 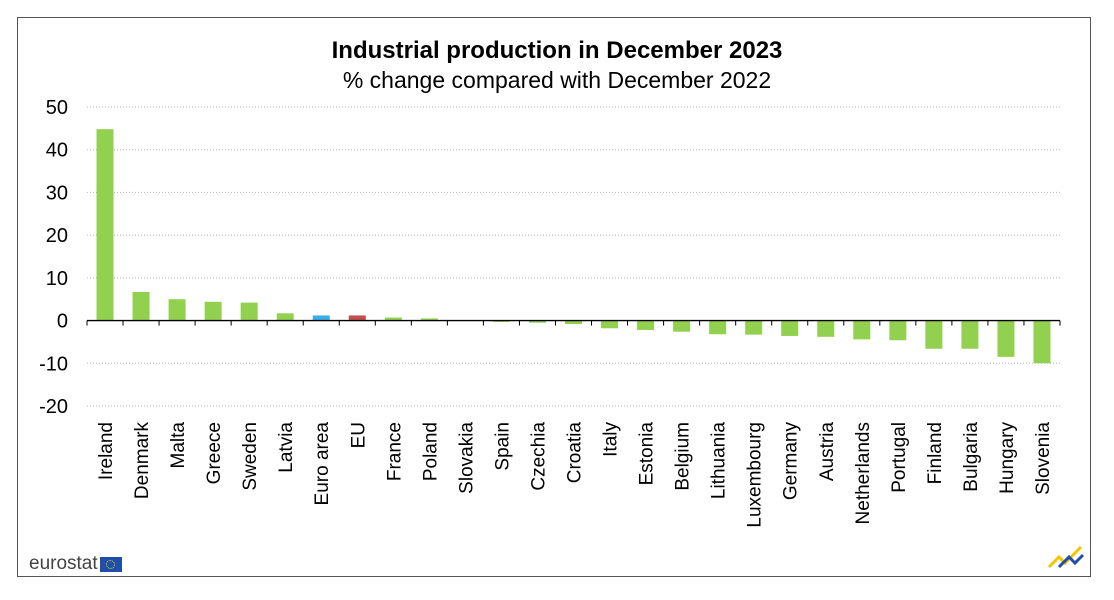 What do you see at coordinates (178, 445) in the screenshot?
I see `x-tick-label: Malta` at bounding box center [178, 445].